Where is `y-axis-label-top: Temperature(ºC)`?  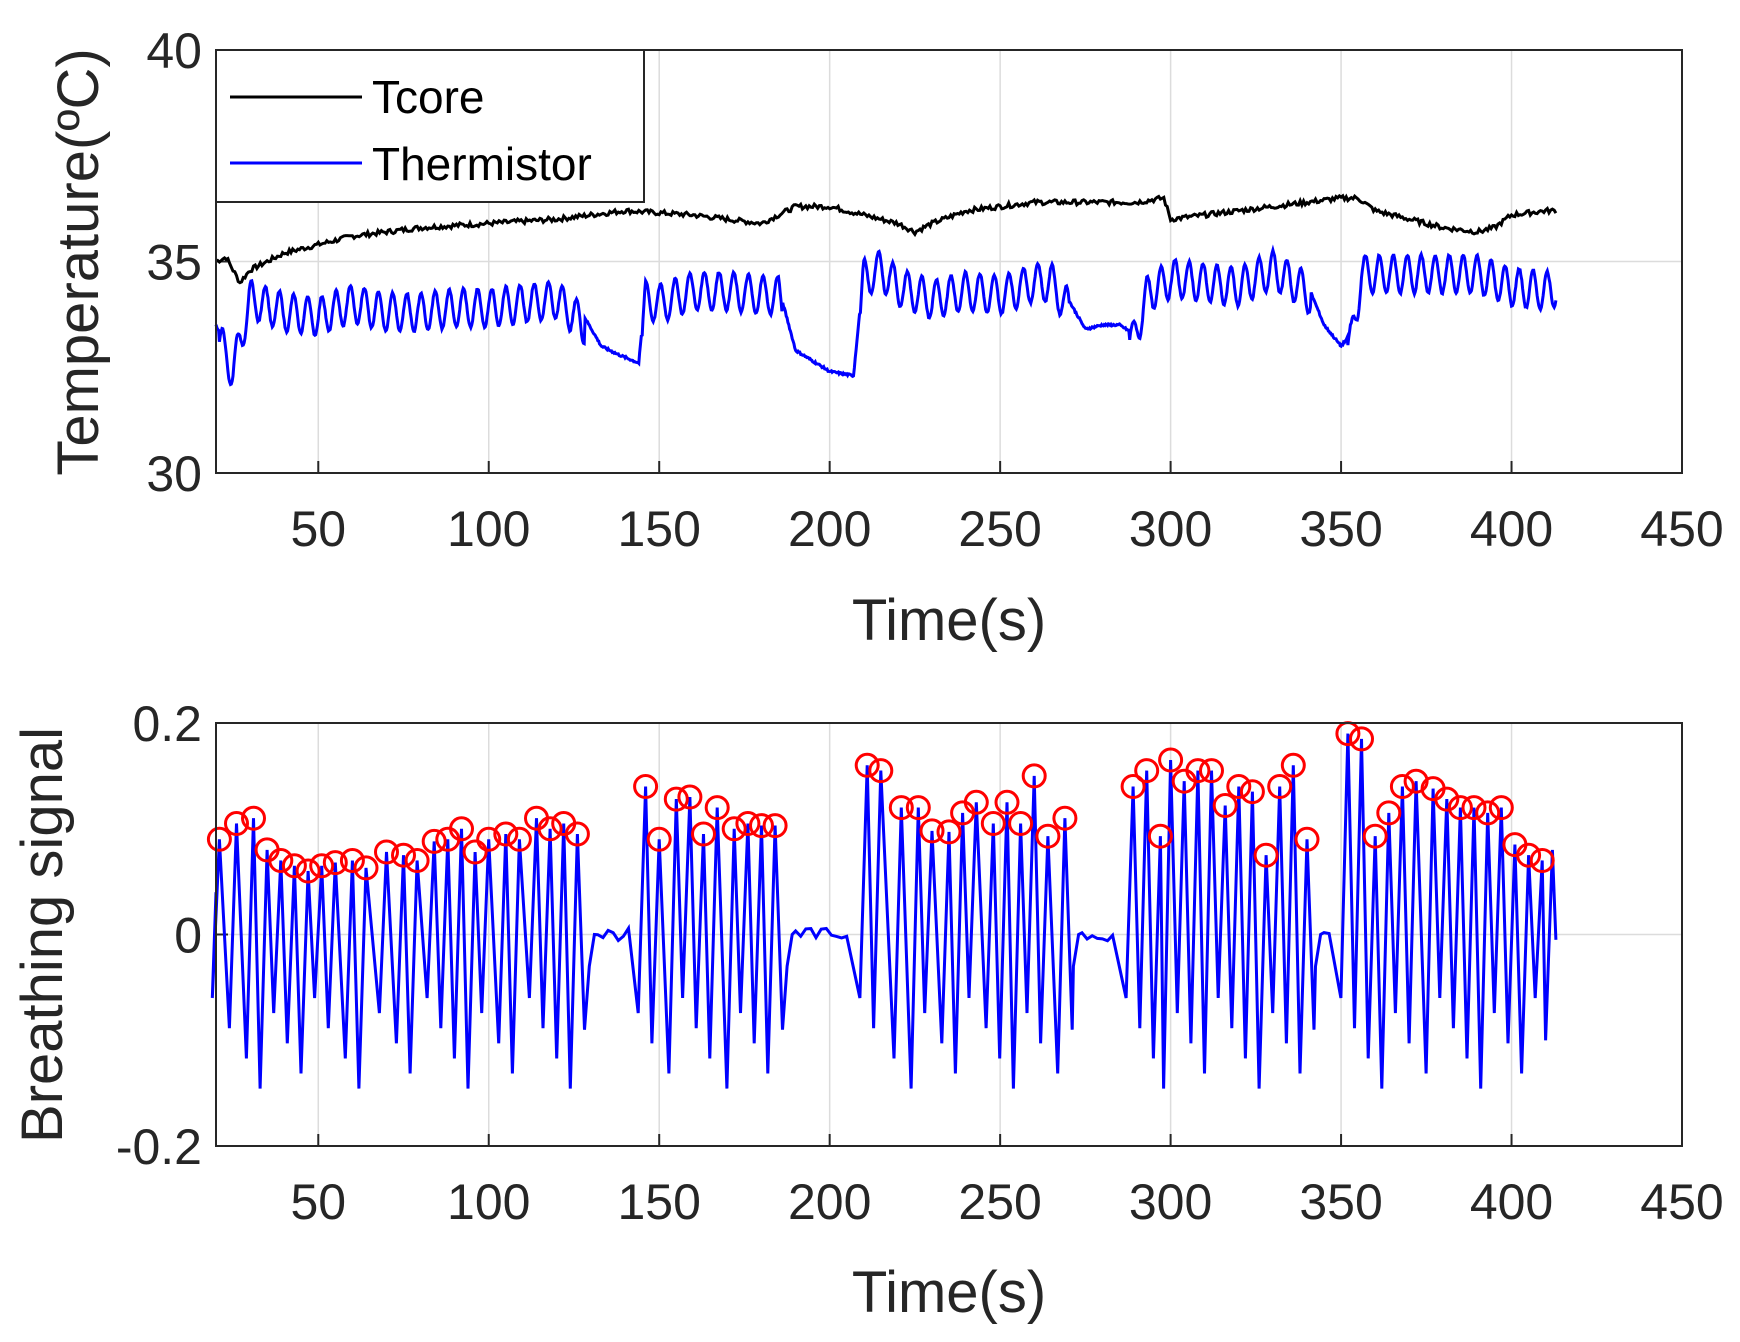 y-axis-label-top: Temperature(ºC) is located at coordinates (78, 261).